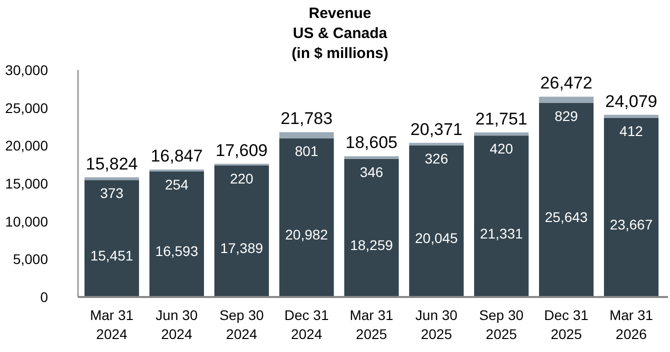 This screenshot has width=670, height=352. I want to click on data-label: 373, so click(112, 193).